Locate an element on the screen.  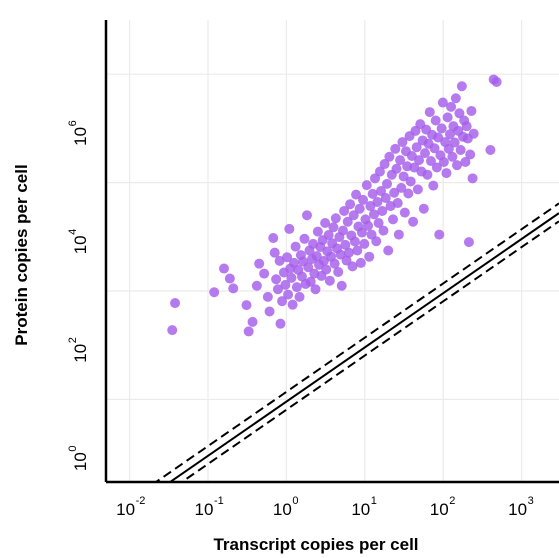
y-tick-label: 10⁶ is located at coordinates (78, 133).